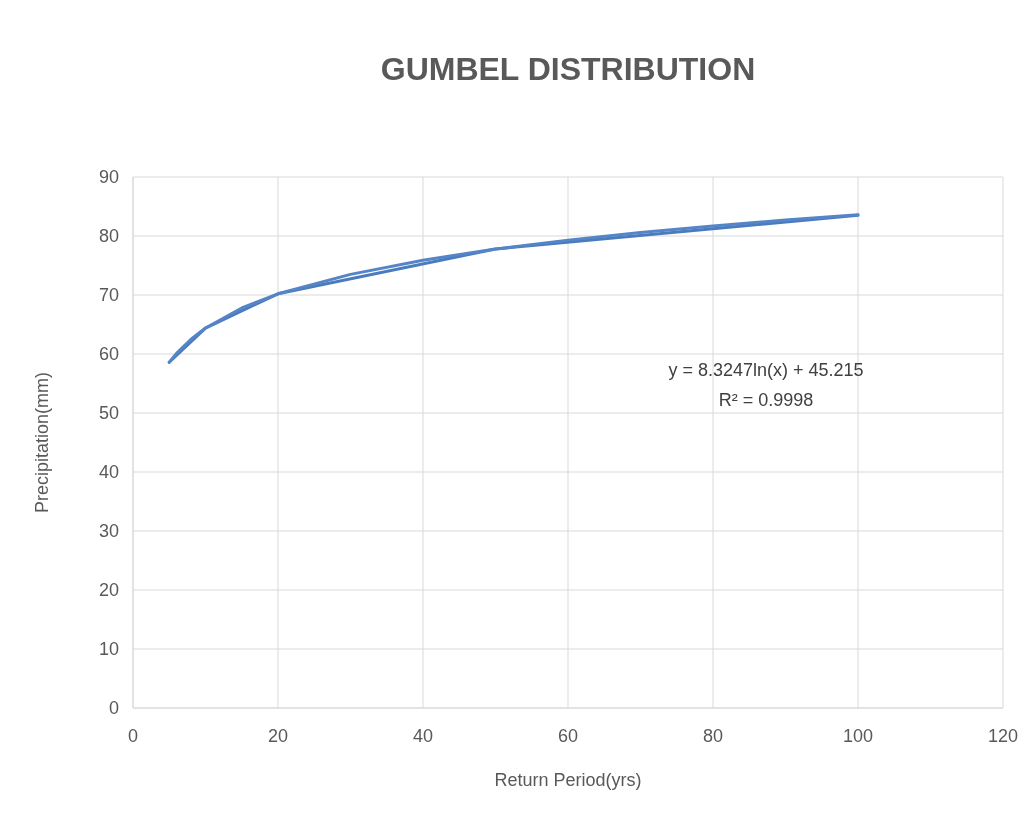 The width and height of the screenshot is (1030, 836). Describe the element at coordinates (108, 531) in the screenshot. I see `y-tick-label: 30` at that location.